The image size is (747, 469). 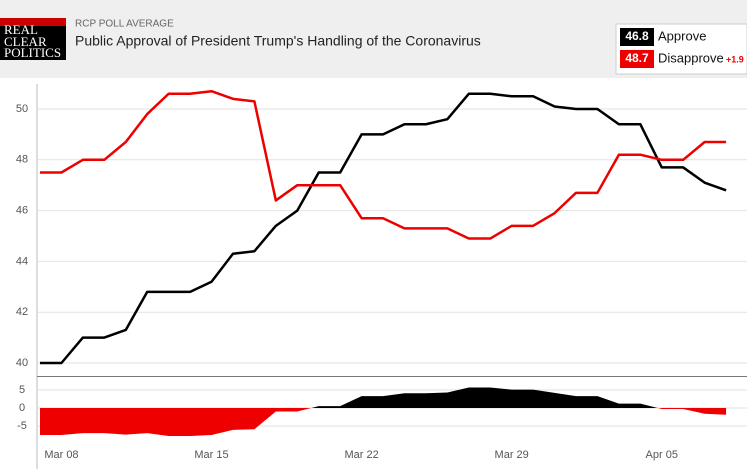 What do you see at coordinates (22, 426) in the screenshot?
I see `y-tick-label: -5` at bounding box center [22, 426].